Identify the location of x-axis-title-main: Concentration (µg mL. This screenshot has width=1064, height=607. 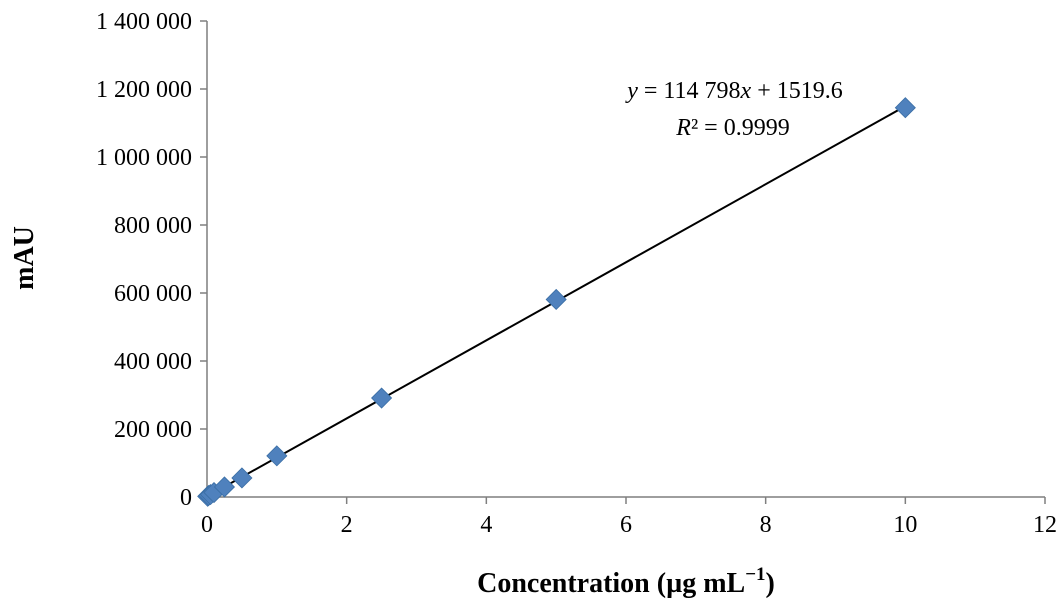
(611, 583).